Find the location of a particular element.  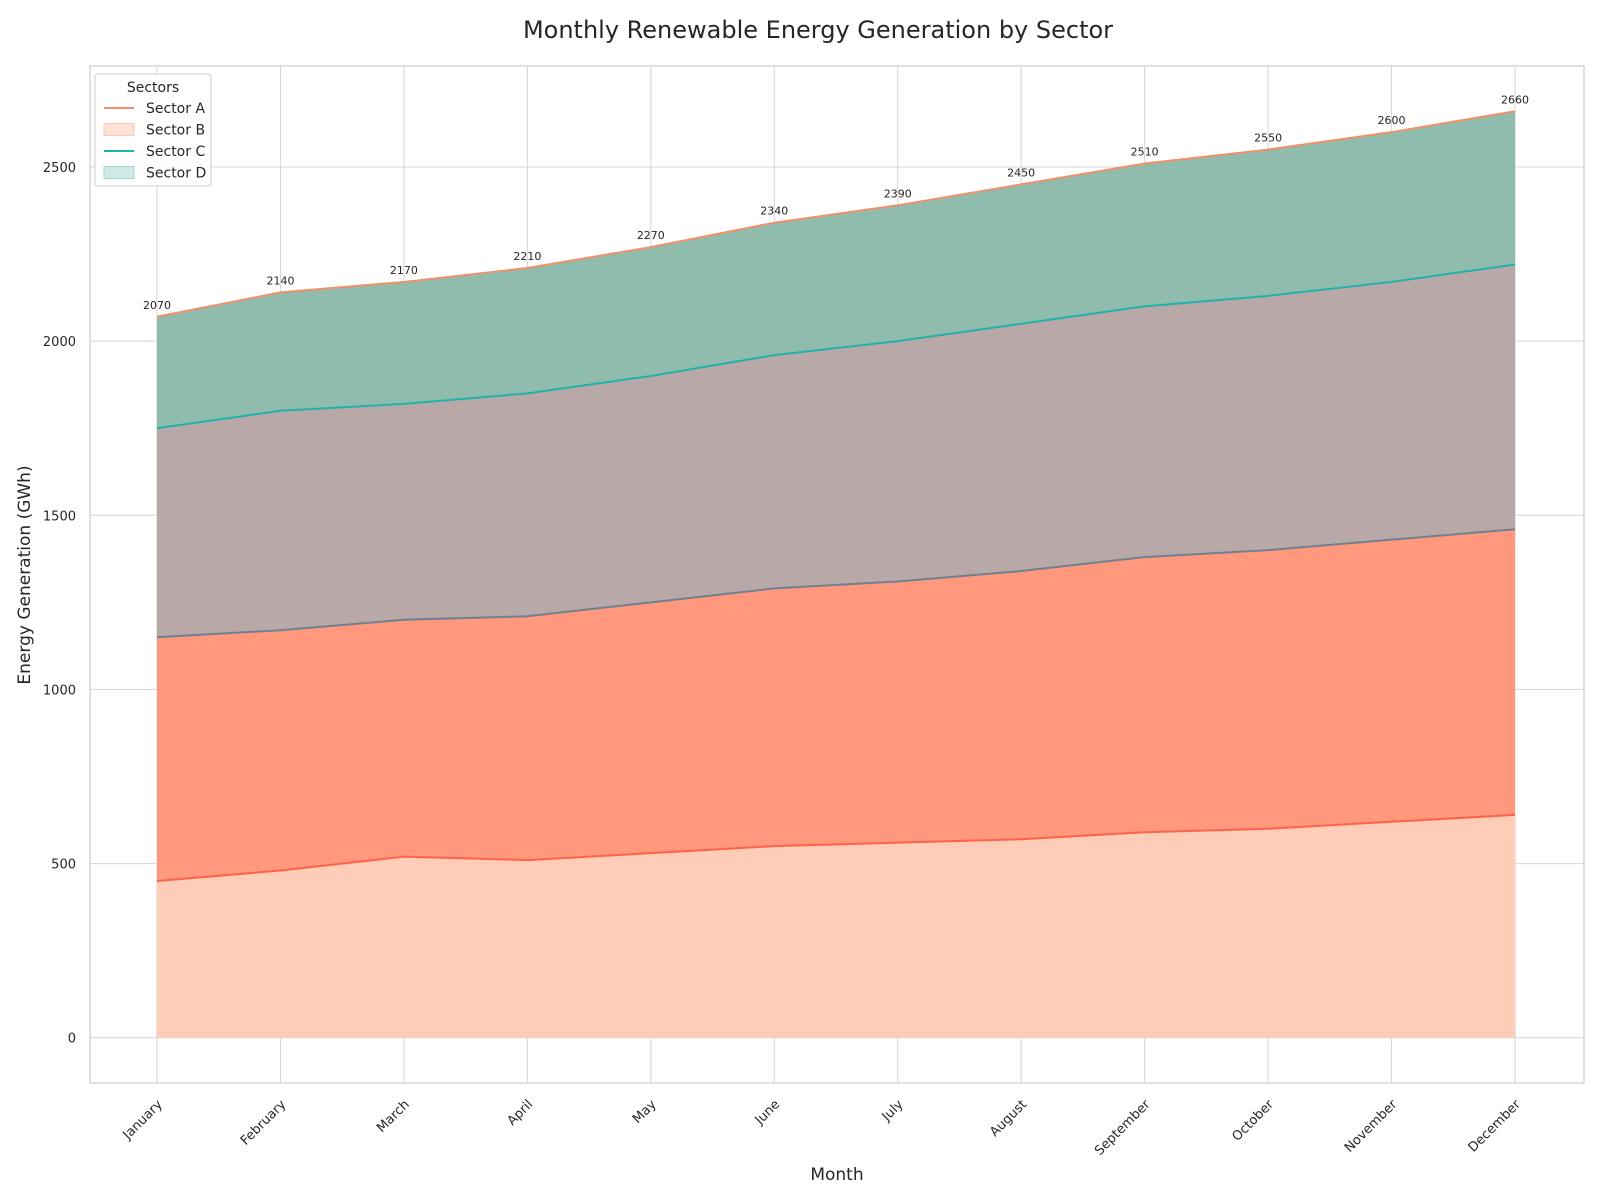

y-tick-labels: 0 500 1000 1500 2000 2500 is located at coordinates (59, 604).